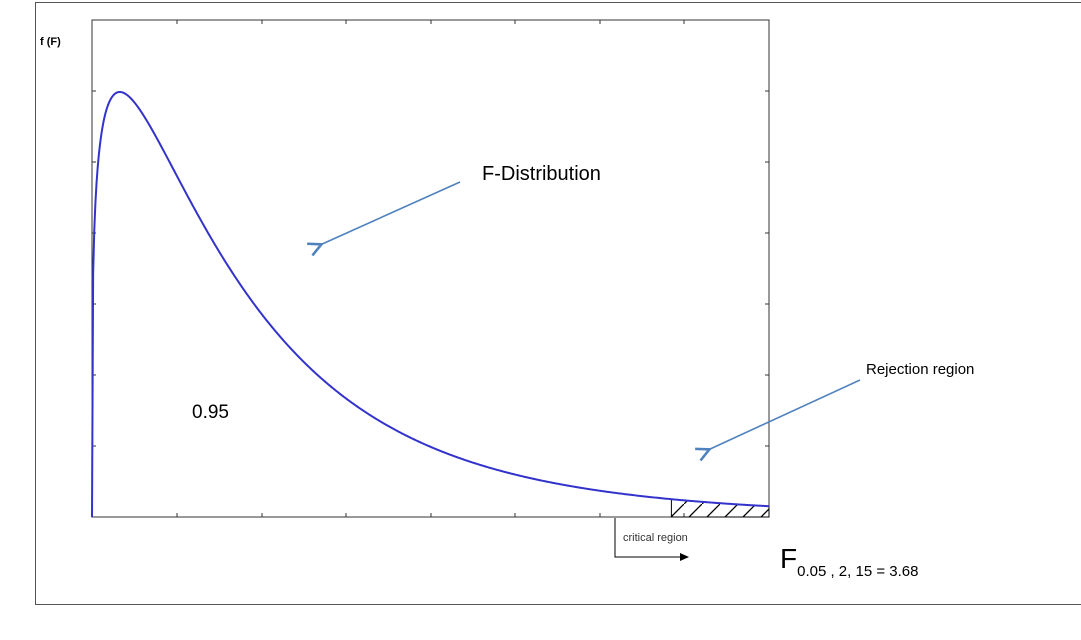 Image resolution: width=1081 pixels, height=640 pixels. What do you see at coordinates (920, 369) in the screenshot?
I see `rejection-region-label: Rejection region` at bounding box center [920, 369].